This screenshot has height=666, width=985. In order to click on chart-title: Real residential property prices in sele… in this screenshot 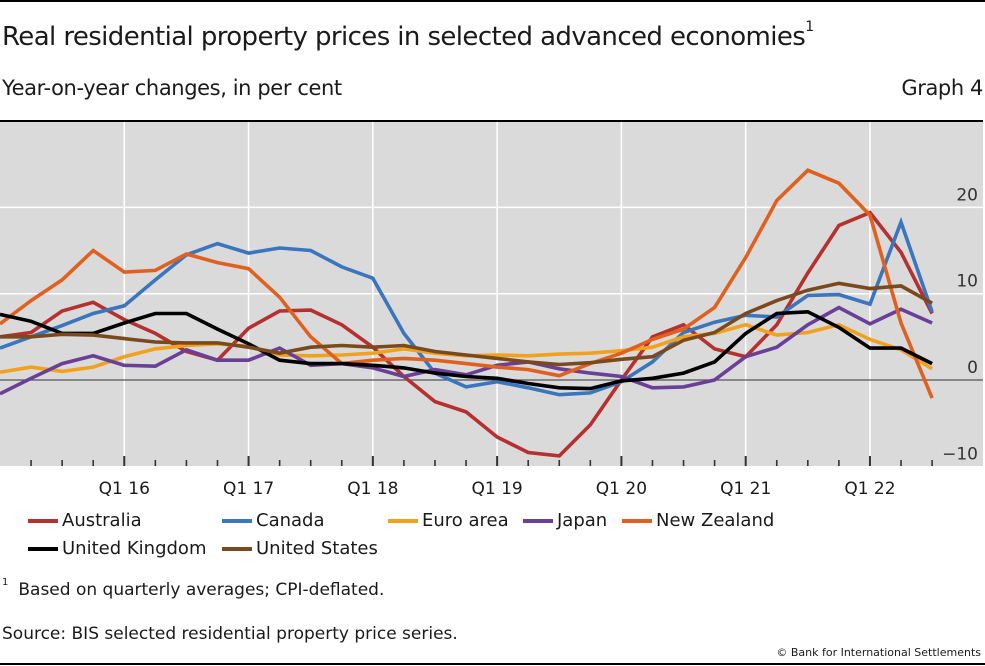, I will do `click(408, 35)`.